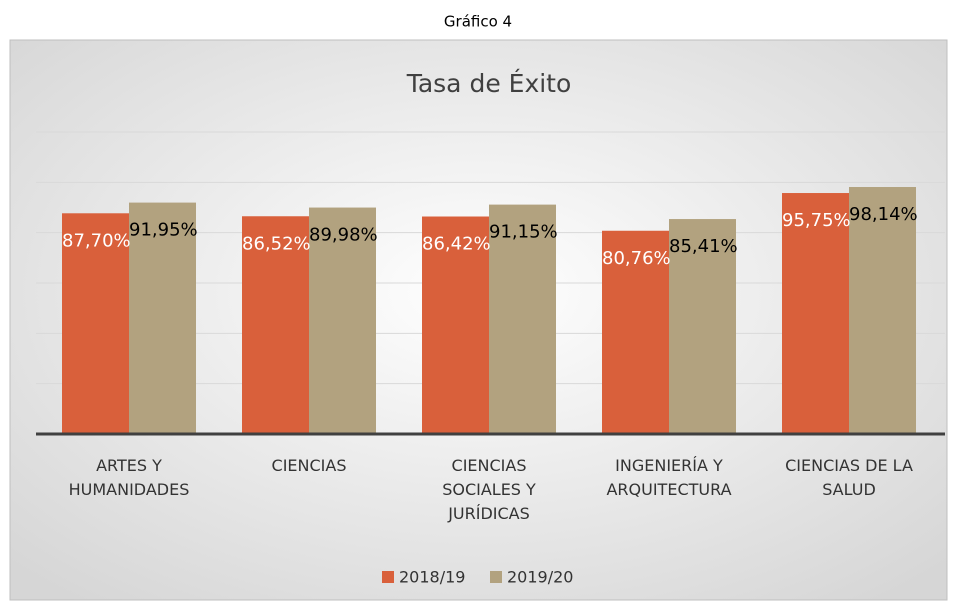  I want to click on x-tick-label: CIENCIAS DE LA SALUD, so click(849, 477).